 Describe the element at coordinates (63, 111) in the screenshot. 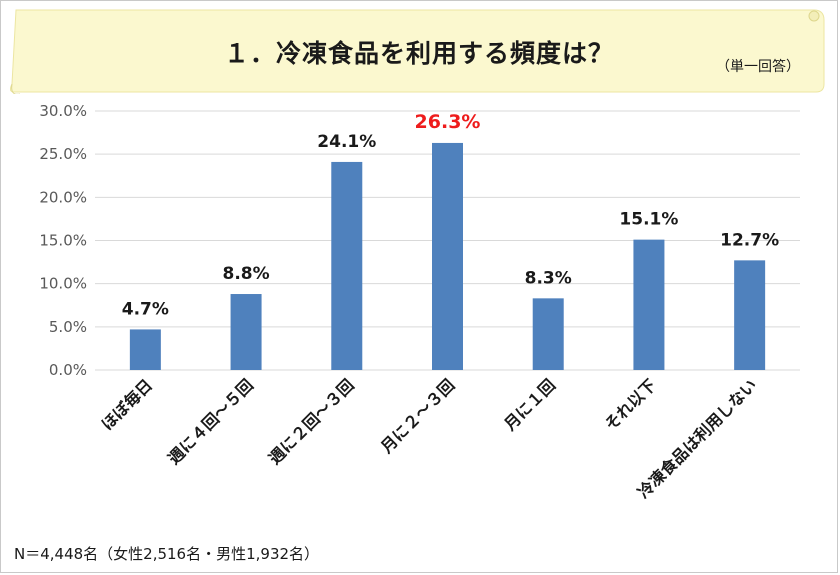

I see `y-tick-label: 30.0%` at that location.